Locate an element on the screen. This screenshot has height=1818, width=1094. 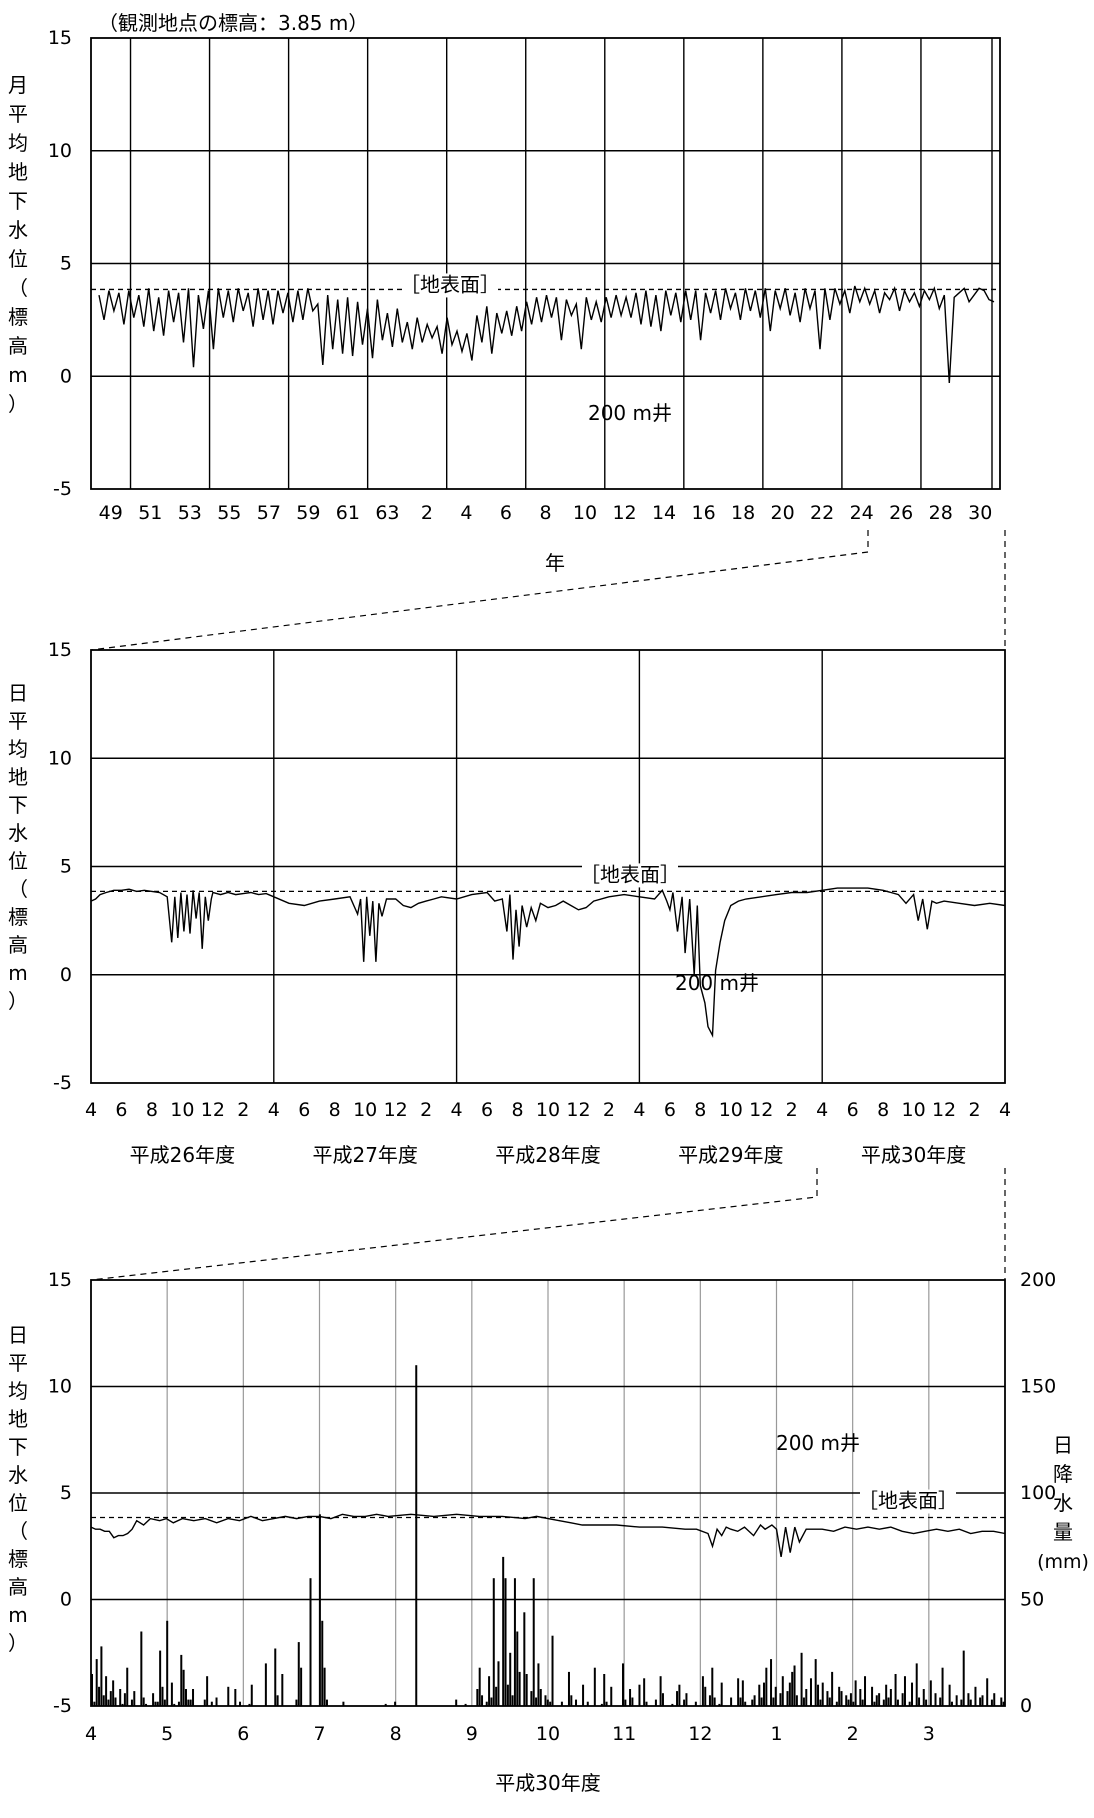
y-tick-label: 0 is located at coordinates (66, 376).